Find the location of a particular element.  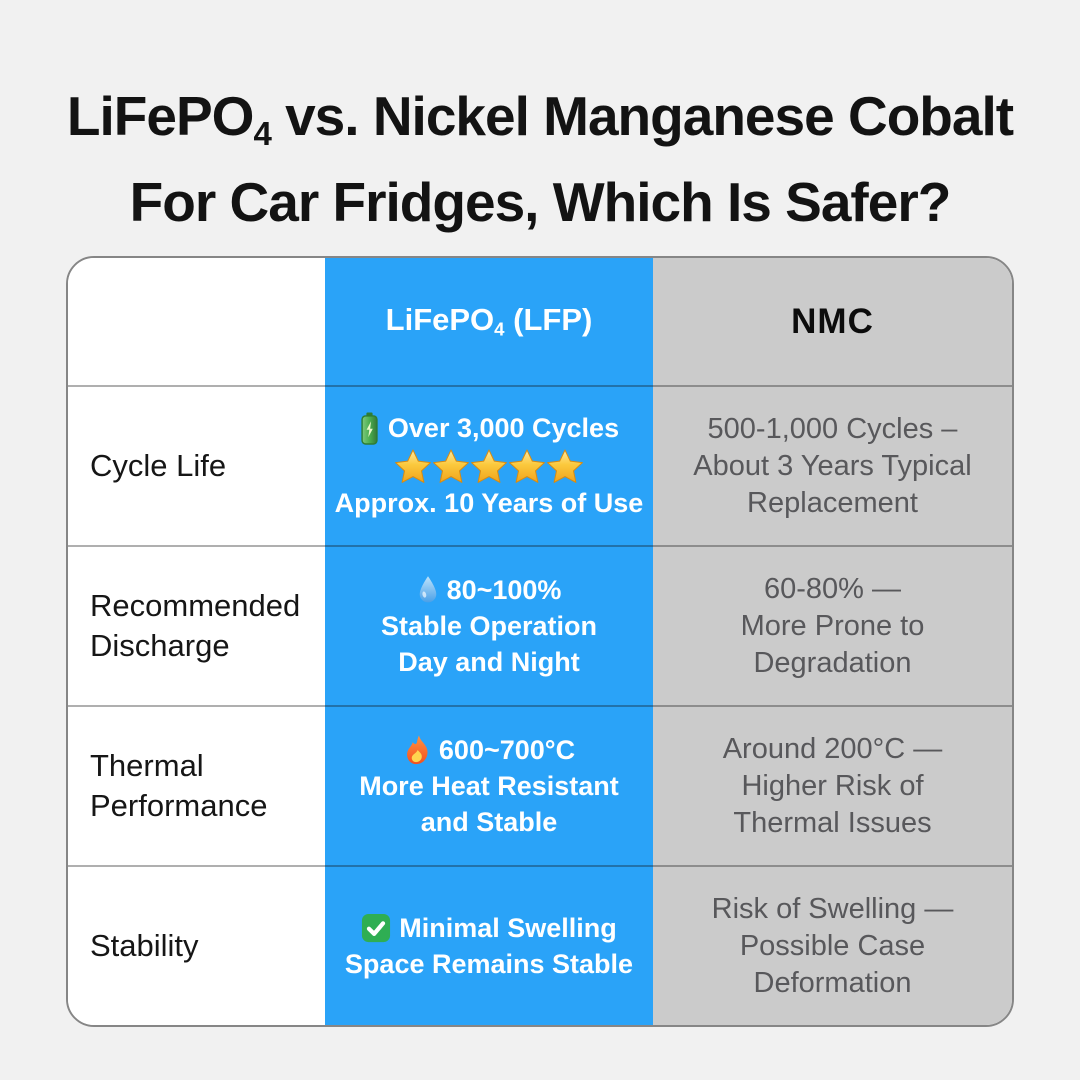

lfp-line: More Heat Resistant is located at coordinates (489, 785).